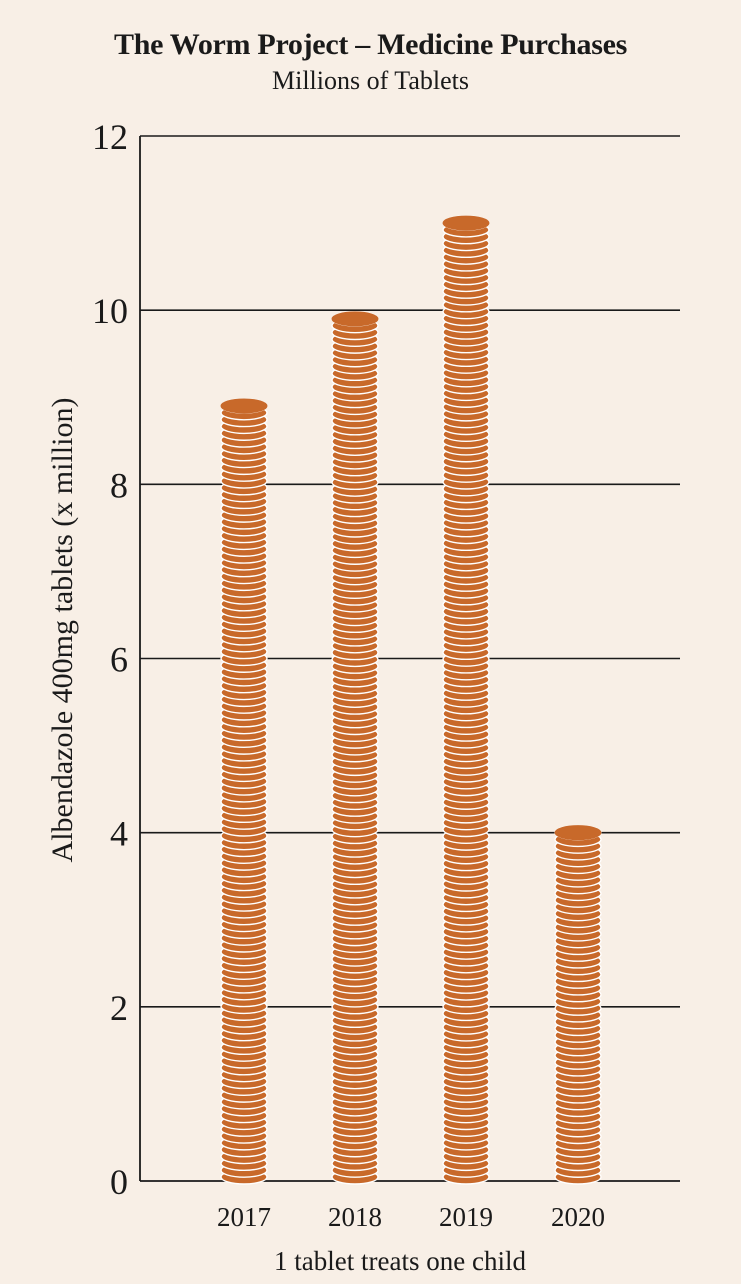 The image size is (741, 1284). Describe the element at coordinates (578, 1217) in the screenshot. I see `x-tick-label: 2020` at that location.